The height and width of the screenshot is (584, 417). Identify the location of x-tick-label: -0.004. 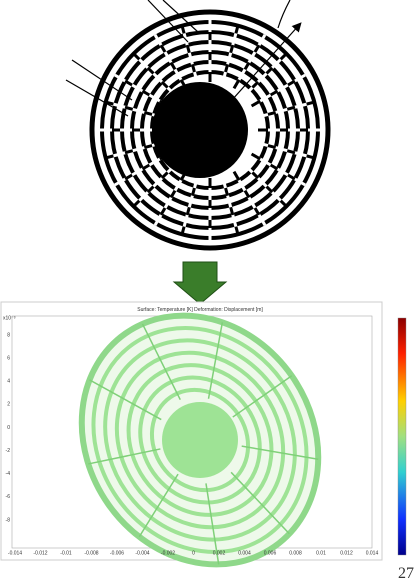
(142, 553).